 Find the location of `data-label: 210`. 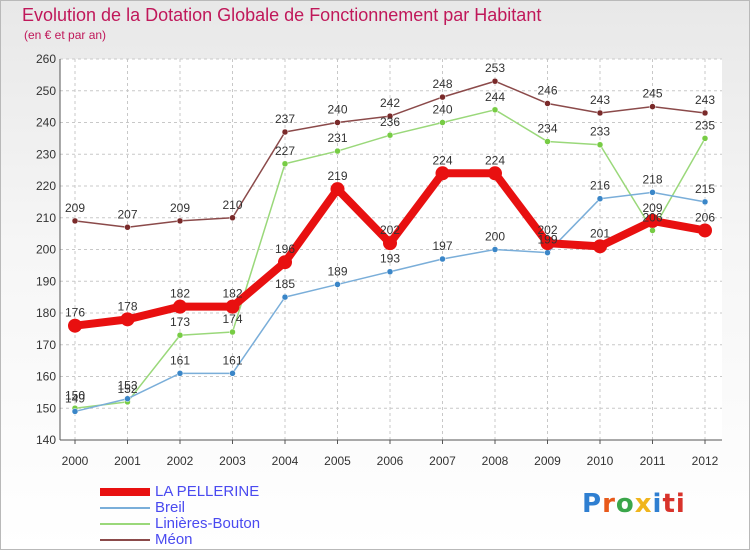

data-label: 210 is located at coordinates (232, 205).